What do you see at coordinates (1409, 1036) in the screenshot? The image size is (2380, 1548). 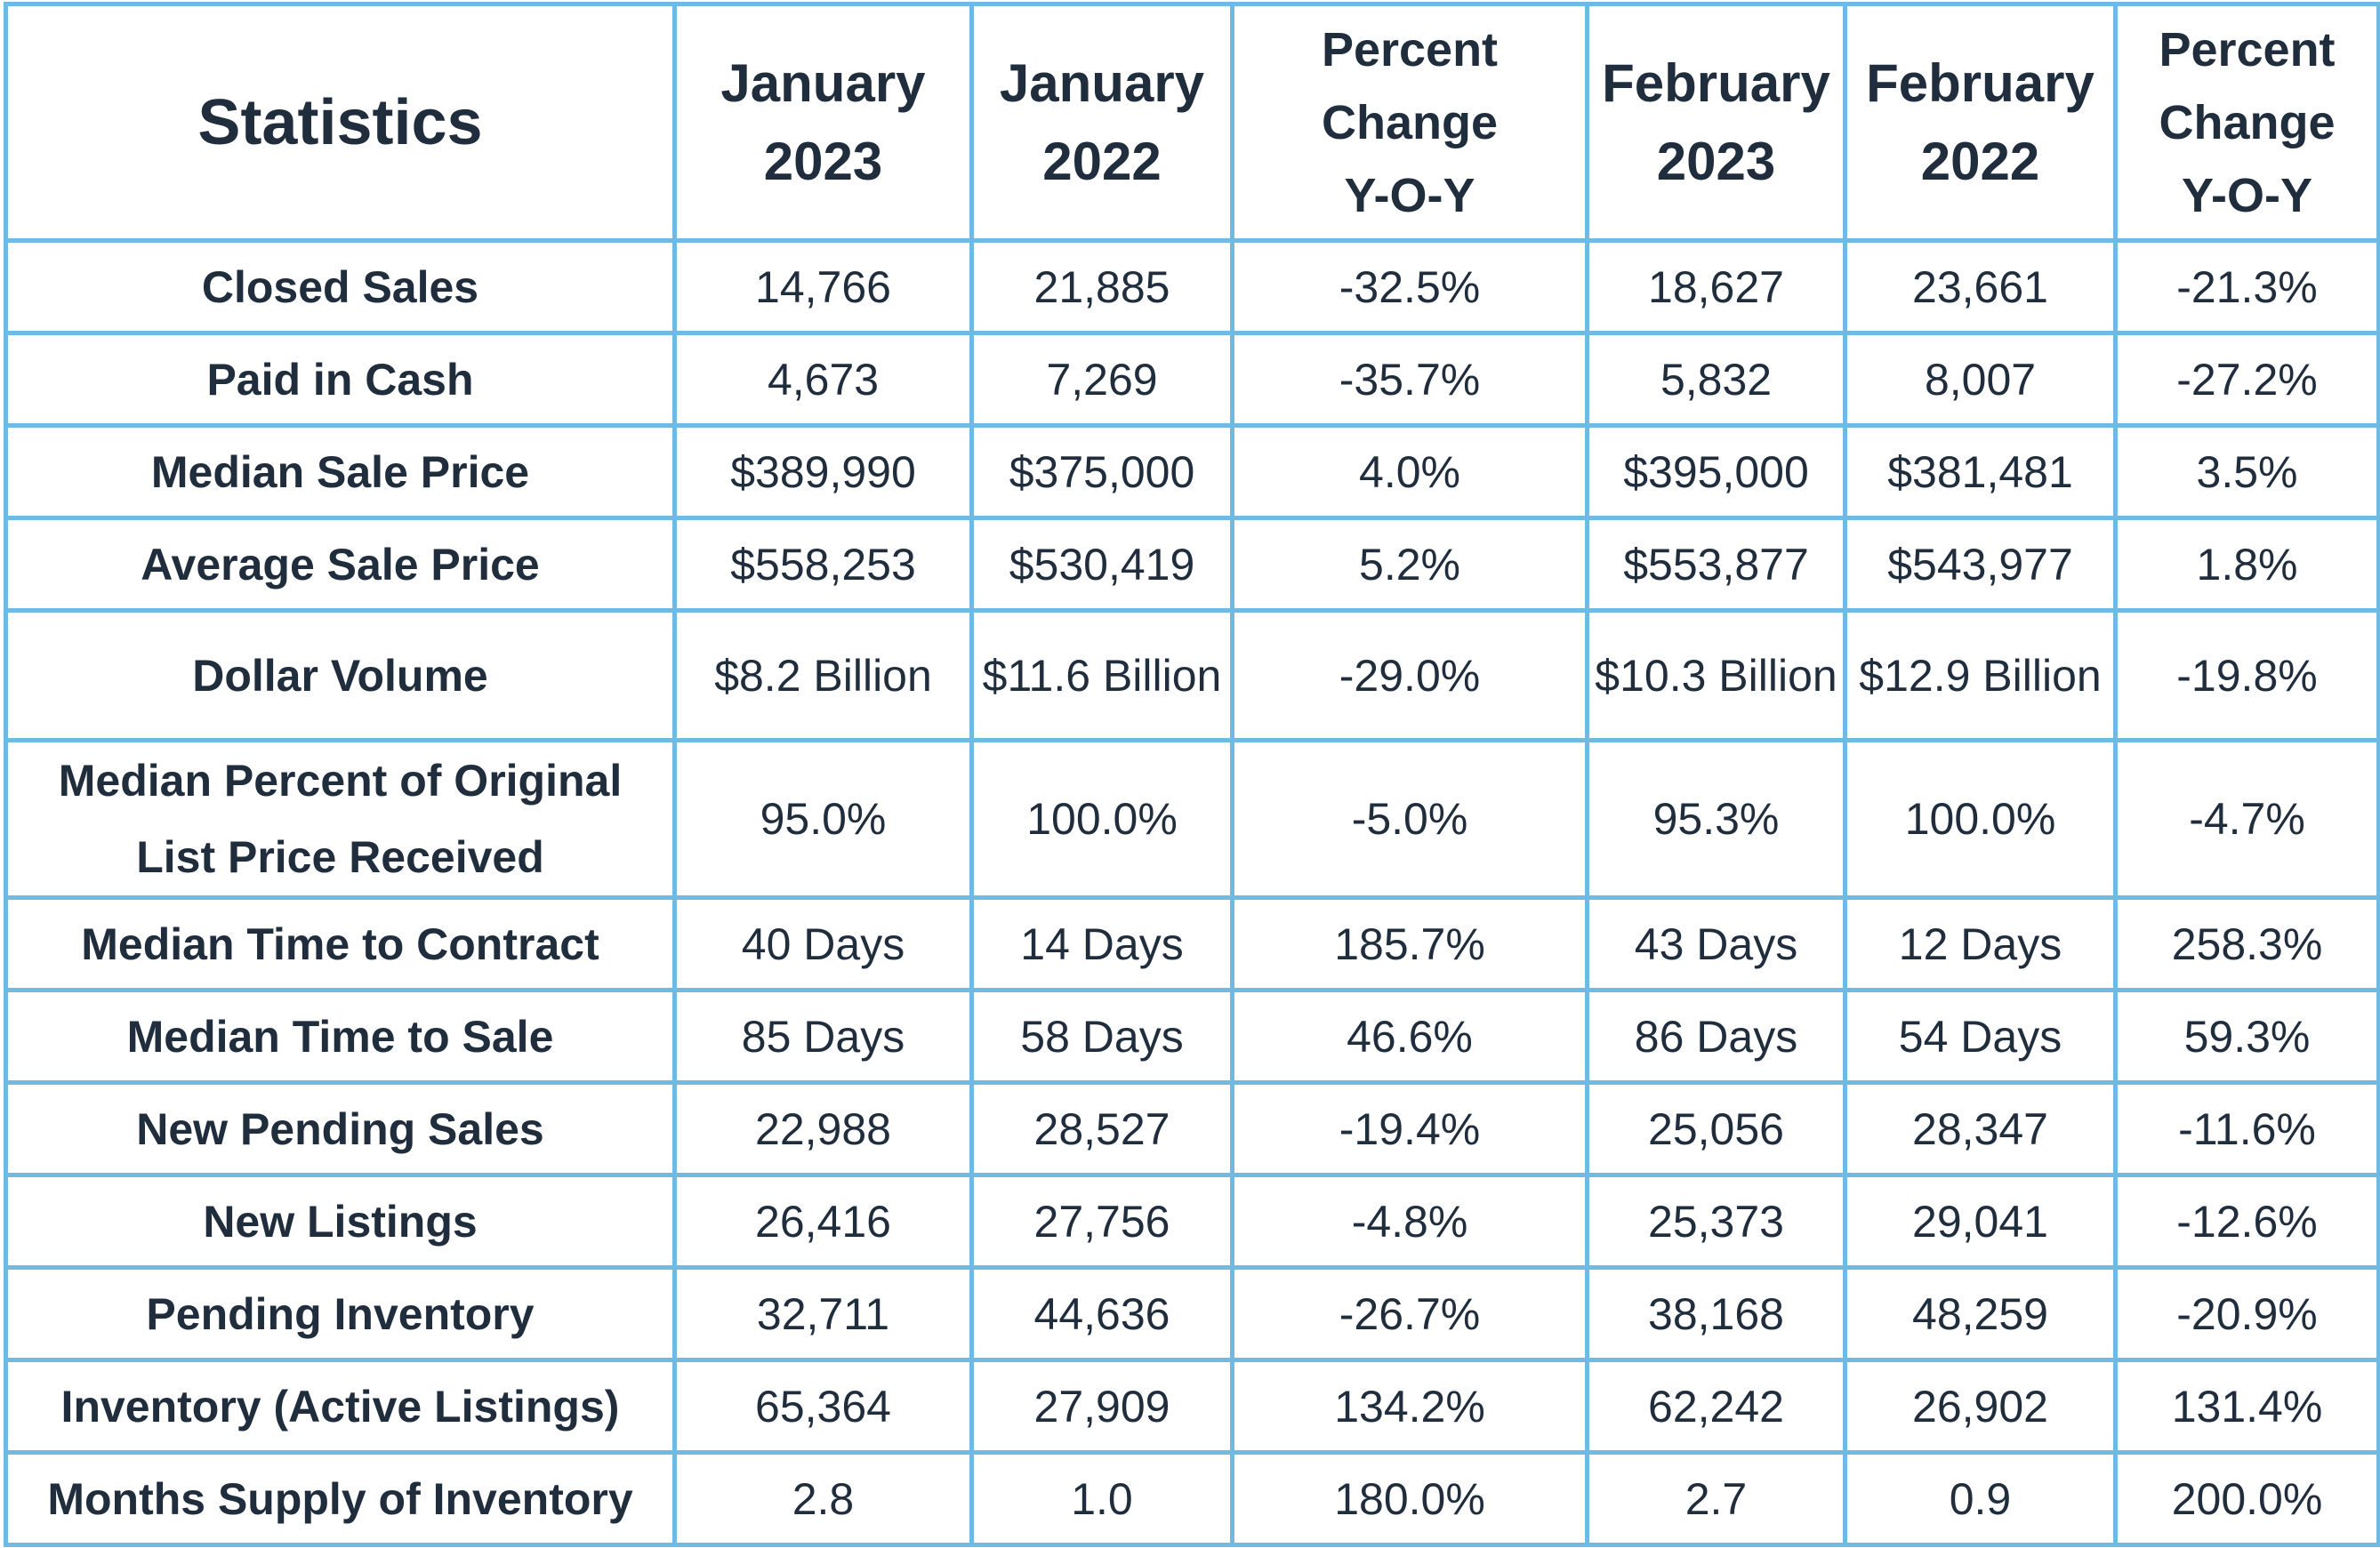 I see `cell-pct-jan: 46.6%` at bounding box center [1409, 1036].